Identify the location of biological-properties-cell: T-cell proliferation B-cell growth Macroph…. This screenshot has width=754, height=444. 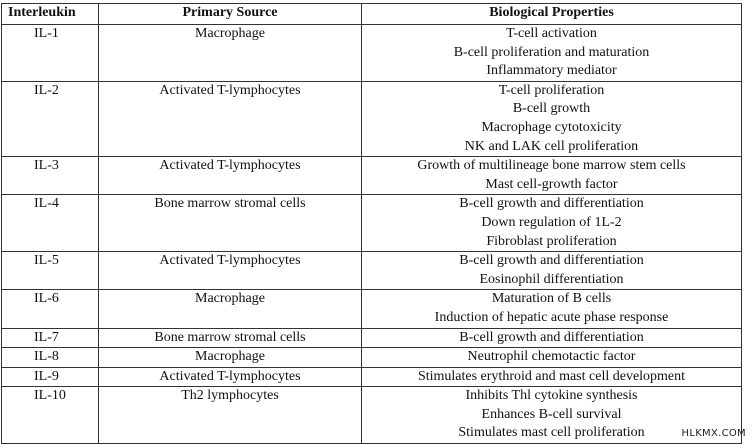
(551, 119).